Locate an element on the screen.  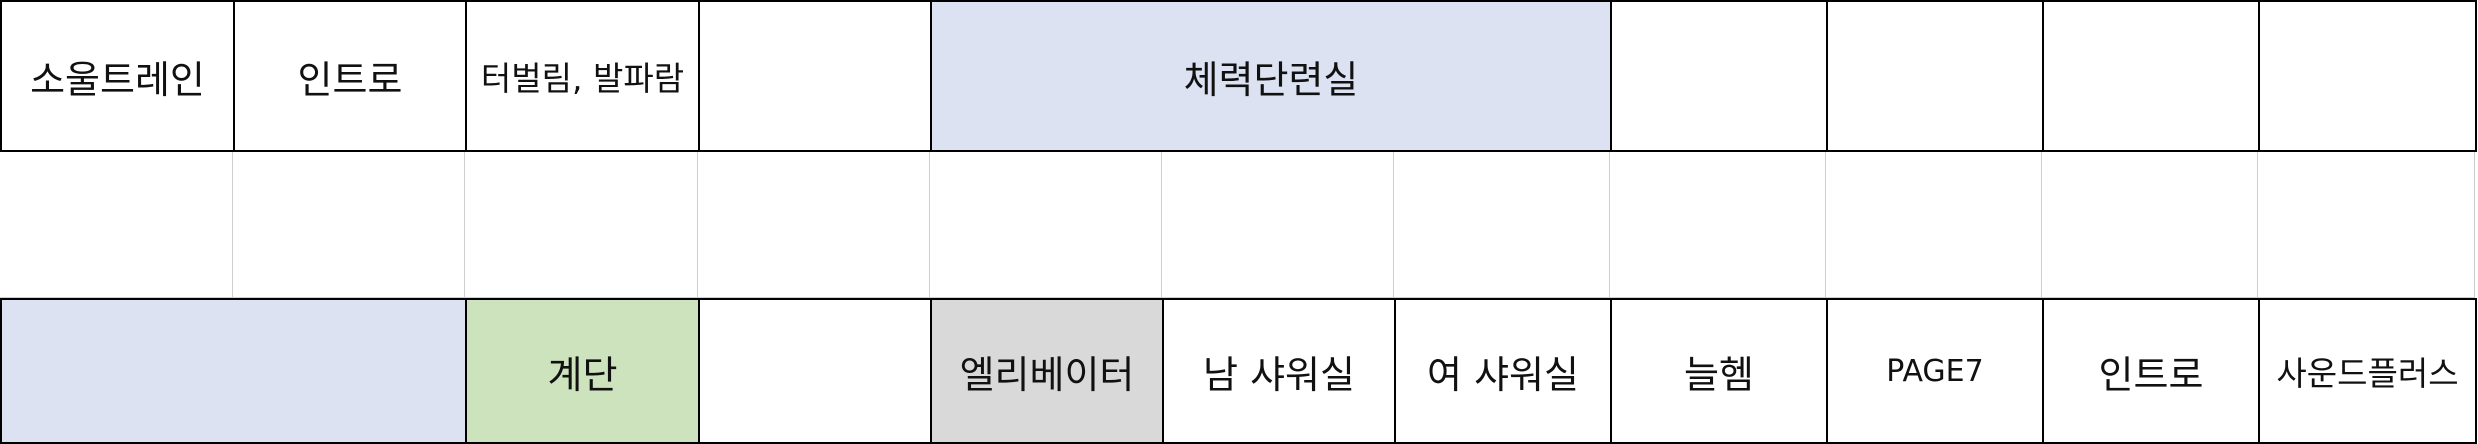
cell-elevator: 엘리베이터 is located at coordinates (1047, 371).